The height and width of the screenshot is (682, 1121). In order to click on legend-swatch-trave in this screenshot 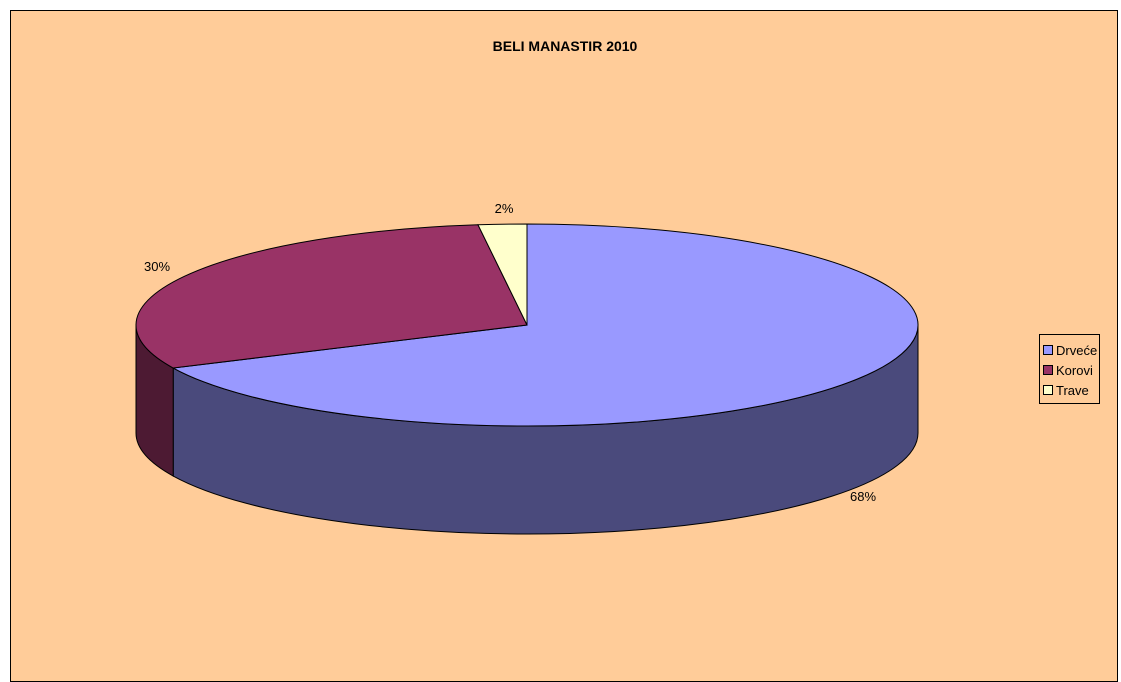, I will do `click(1048, 390)`.